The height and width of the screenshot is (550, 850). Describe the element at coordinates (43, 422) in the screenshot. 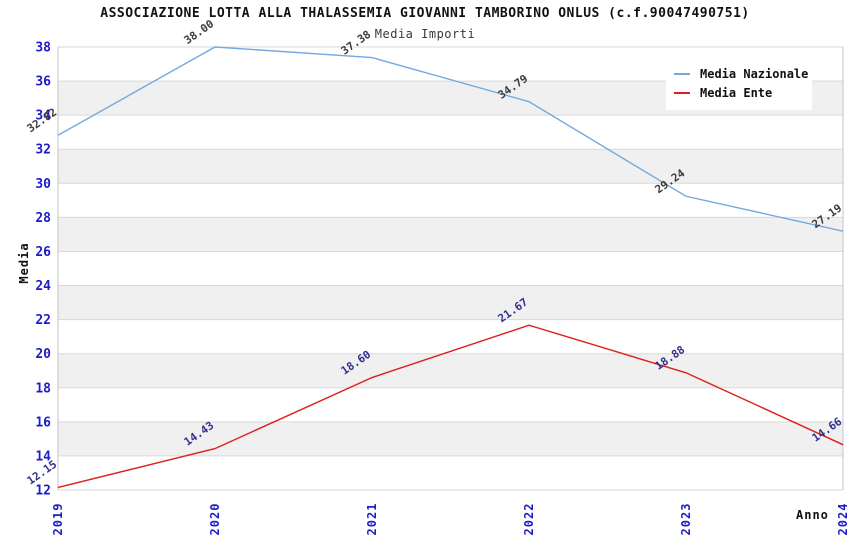

I see `y-tick-label: 16` at that location.